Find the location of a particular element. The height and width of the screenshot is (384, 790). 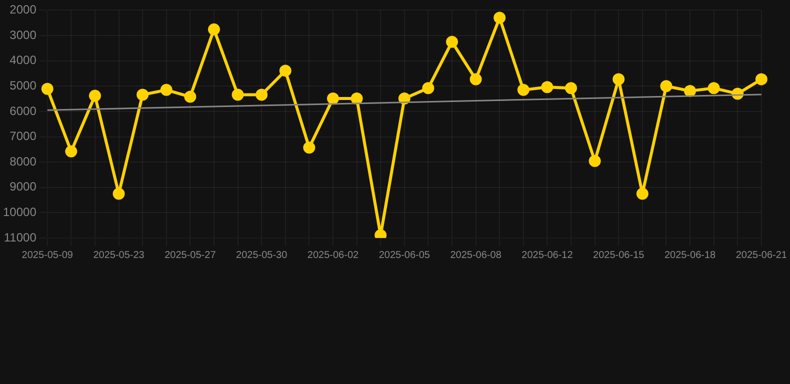

y-tick-label: 4000 is located at coordinates (23, 60).